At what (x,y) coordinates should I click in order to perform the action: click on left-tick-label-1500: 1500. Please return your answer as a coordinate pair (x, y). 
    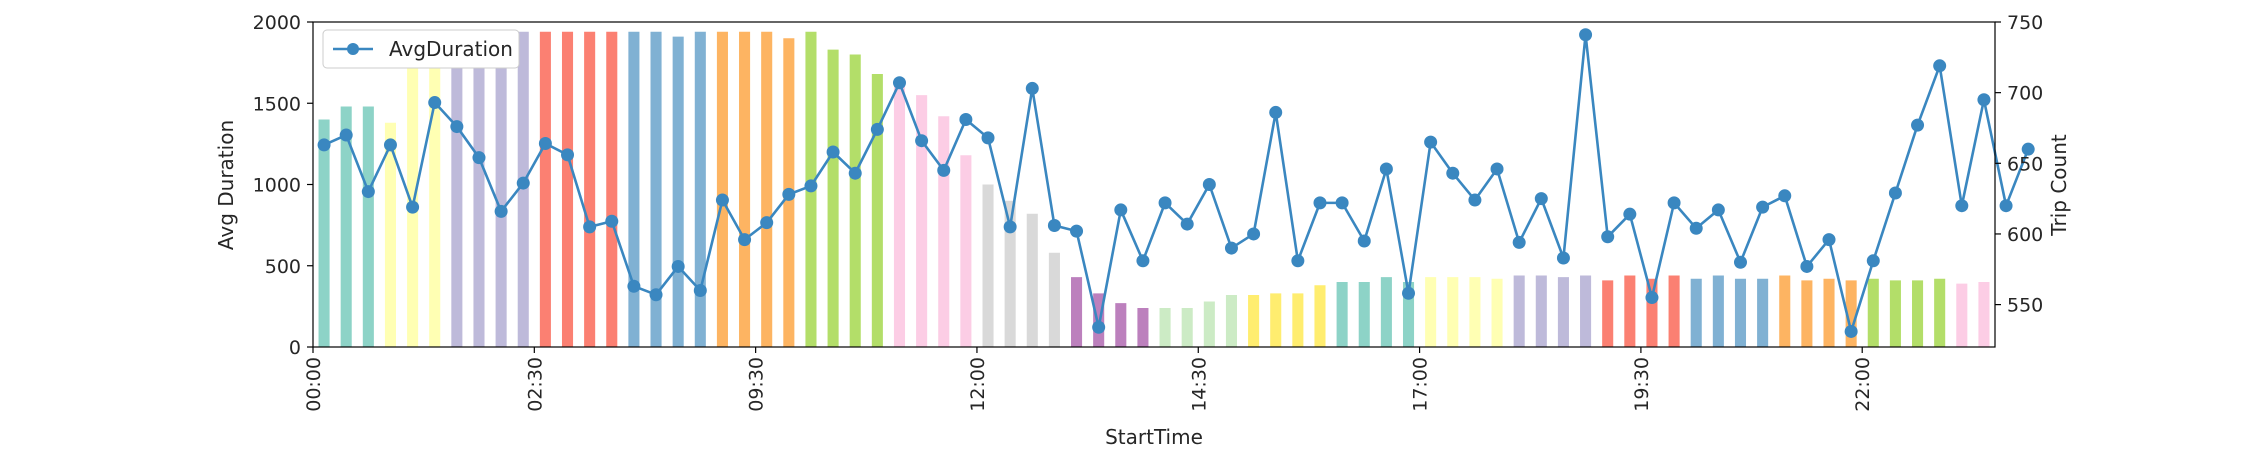
    Looking at the image, I should click on (277, 104).